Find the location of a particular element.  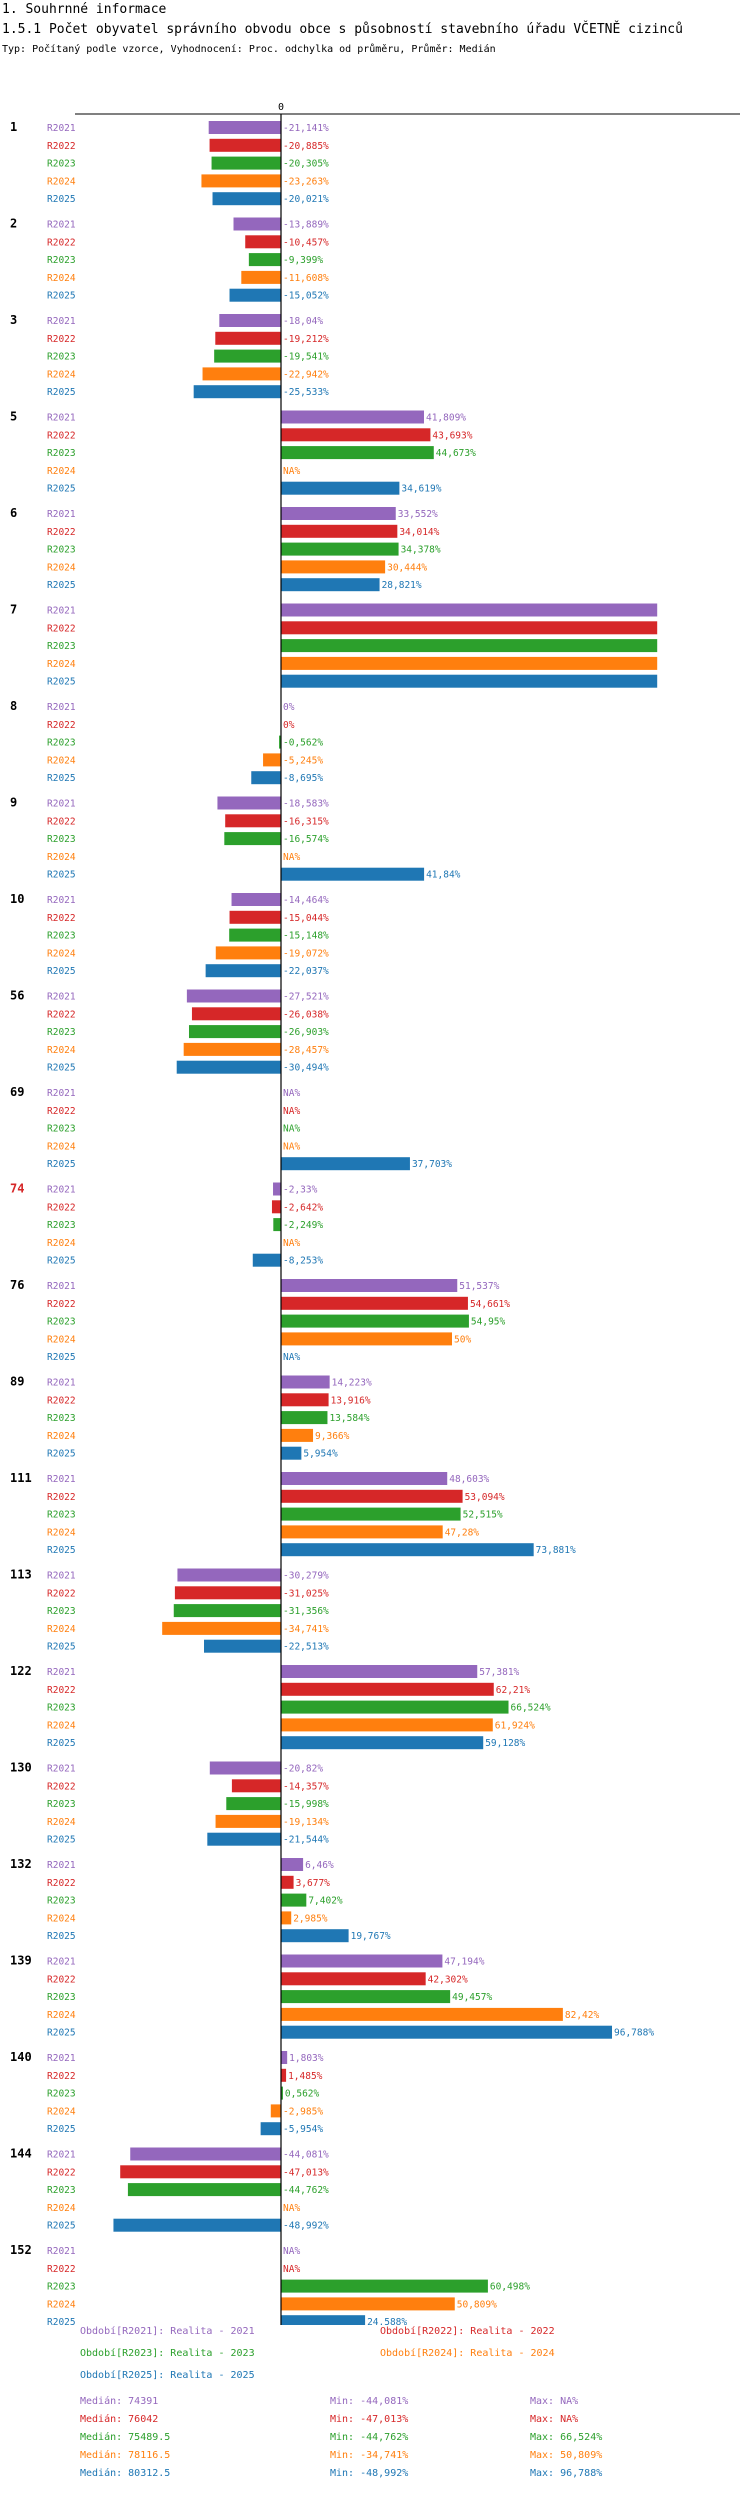

data-label: -34,741% is located at coordinates (306, 1629).